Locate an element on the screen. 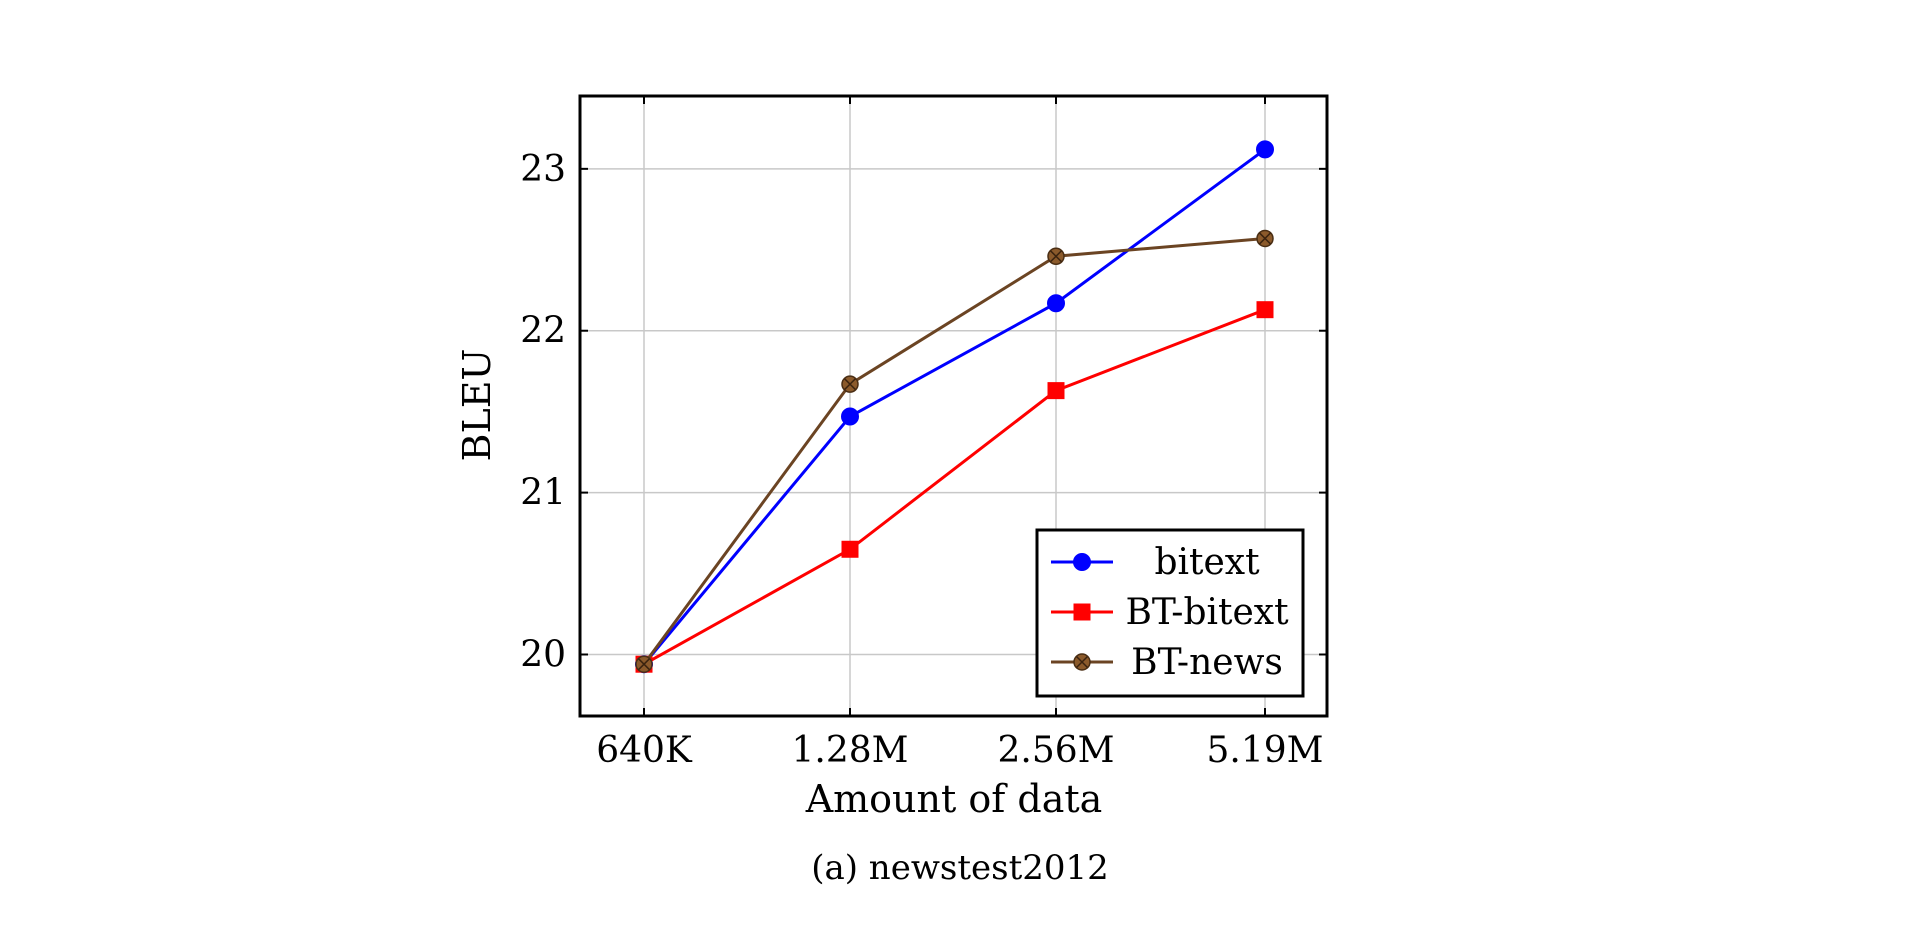 The height and width of the screenshot is (948, 1920). y-tick-label: 20 is located at coordinates (543, 654).